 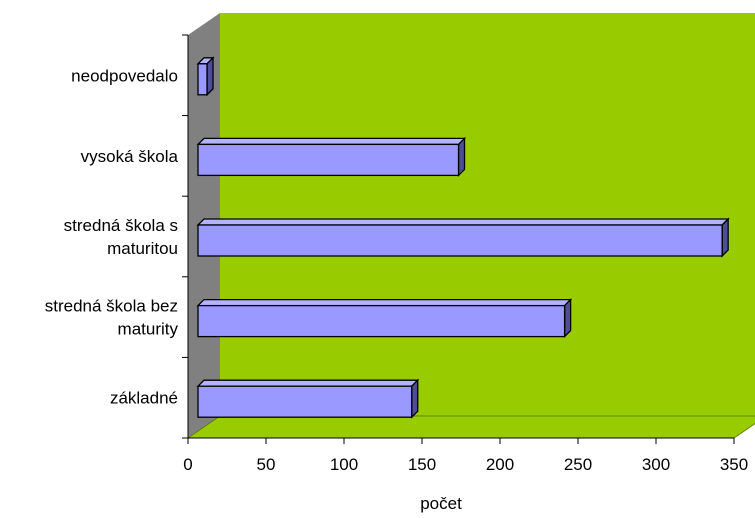 What do you see at coordinates (470, 427) in the screenshot?
I see `plot-floor` at bounding box center [470, 427].